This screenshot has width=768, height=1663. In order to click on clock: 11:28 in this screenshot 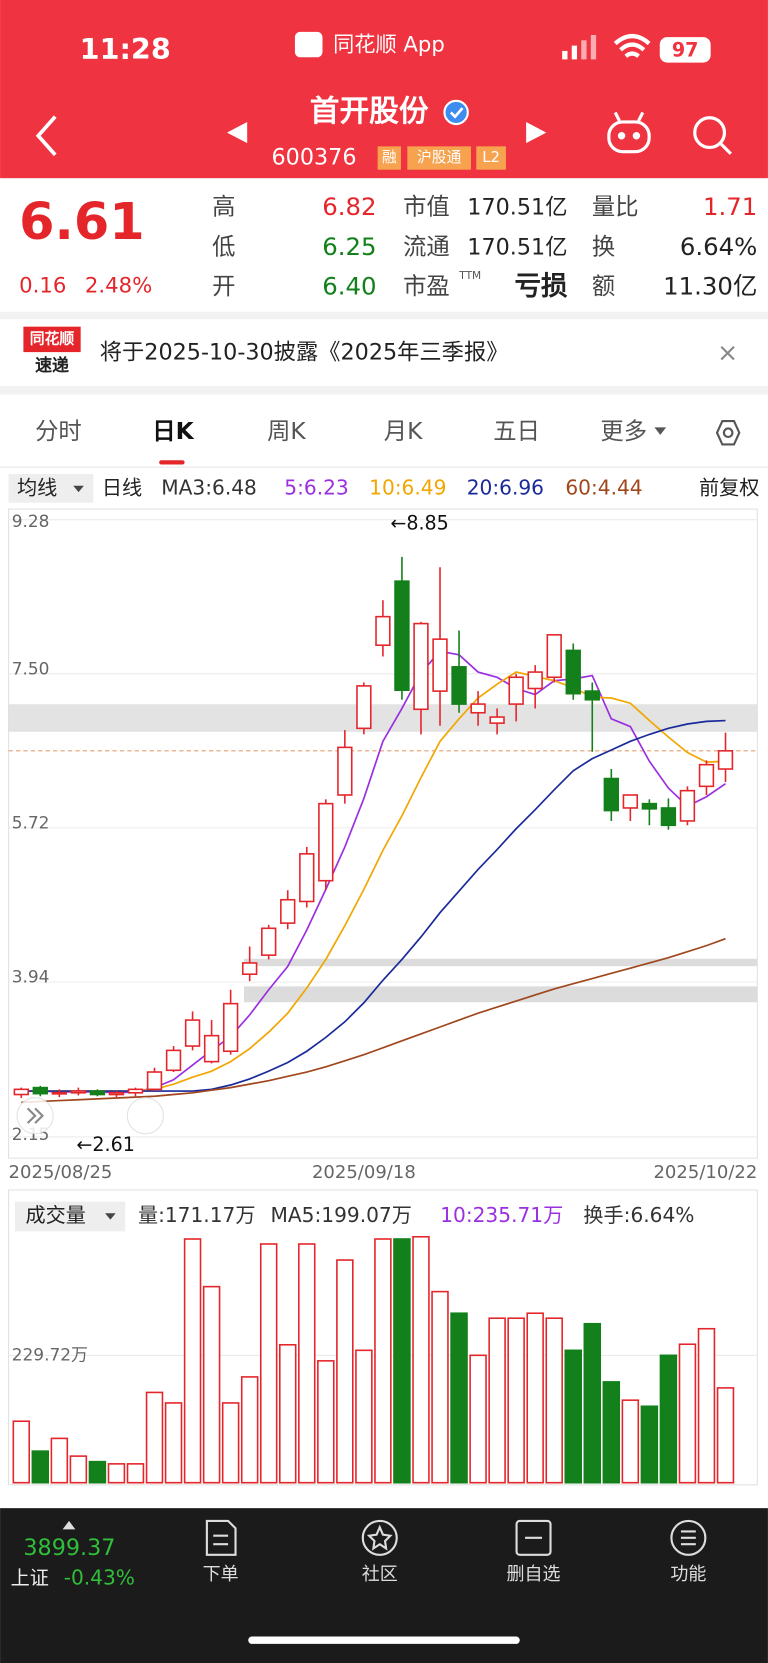, I will do `click(125, 49)`.